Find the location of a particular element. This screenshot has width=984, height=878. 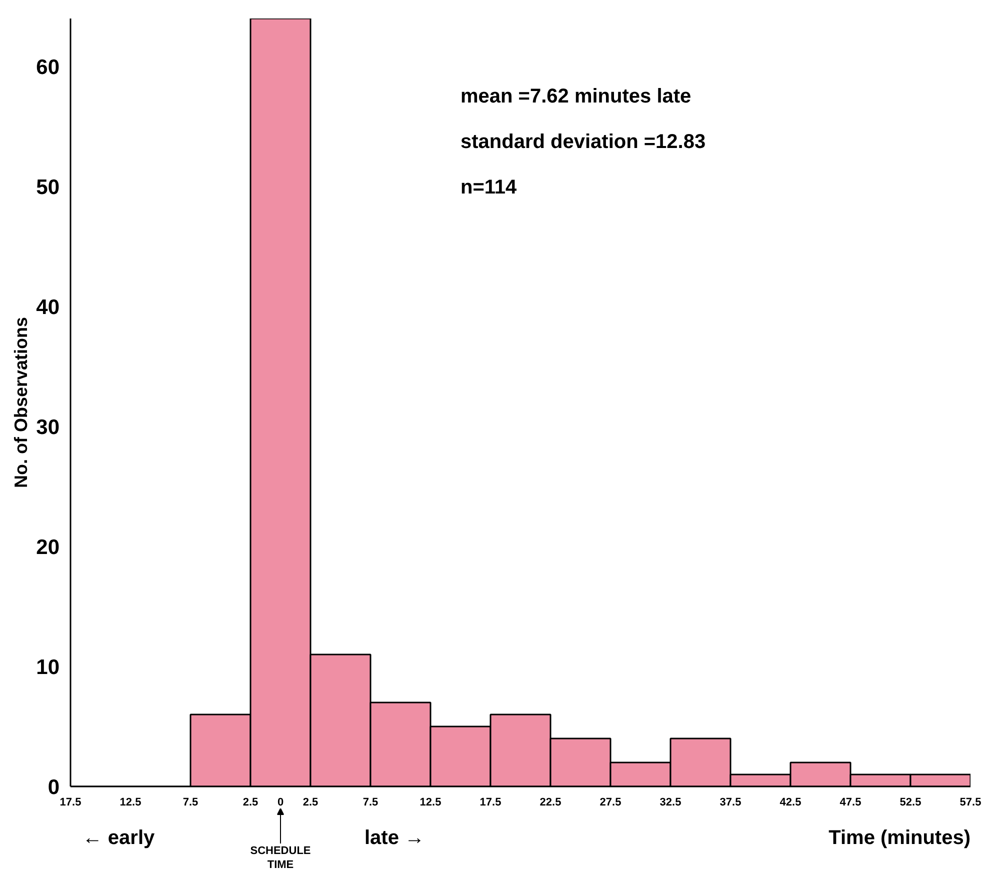

y-tick-label: 60 is located at coordinates (48, 67).